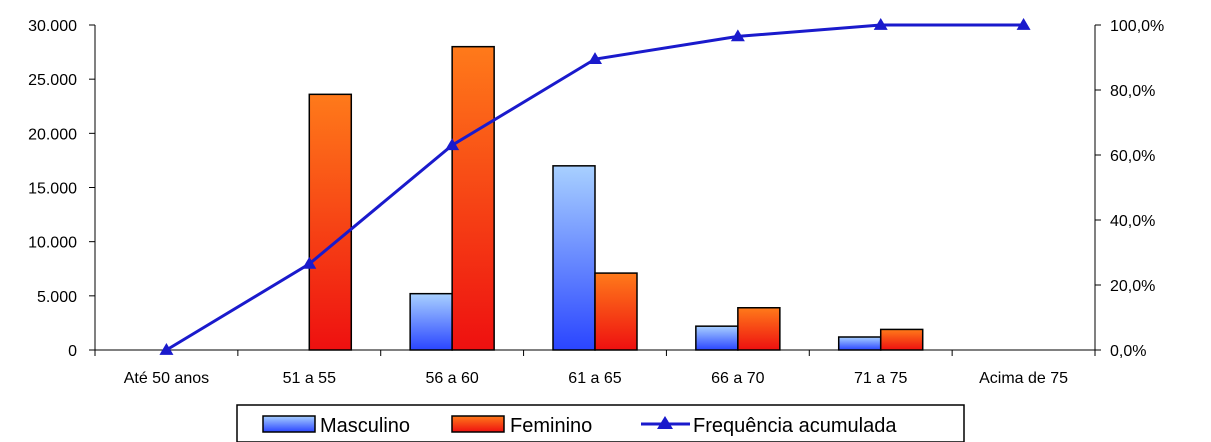 Image resolution: width=1211 pixels, height=442 pixels. I want to click on legend-label-feminino: Feminino, so click(551, 426).